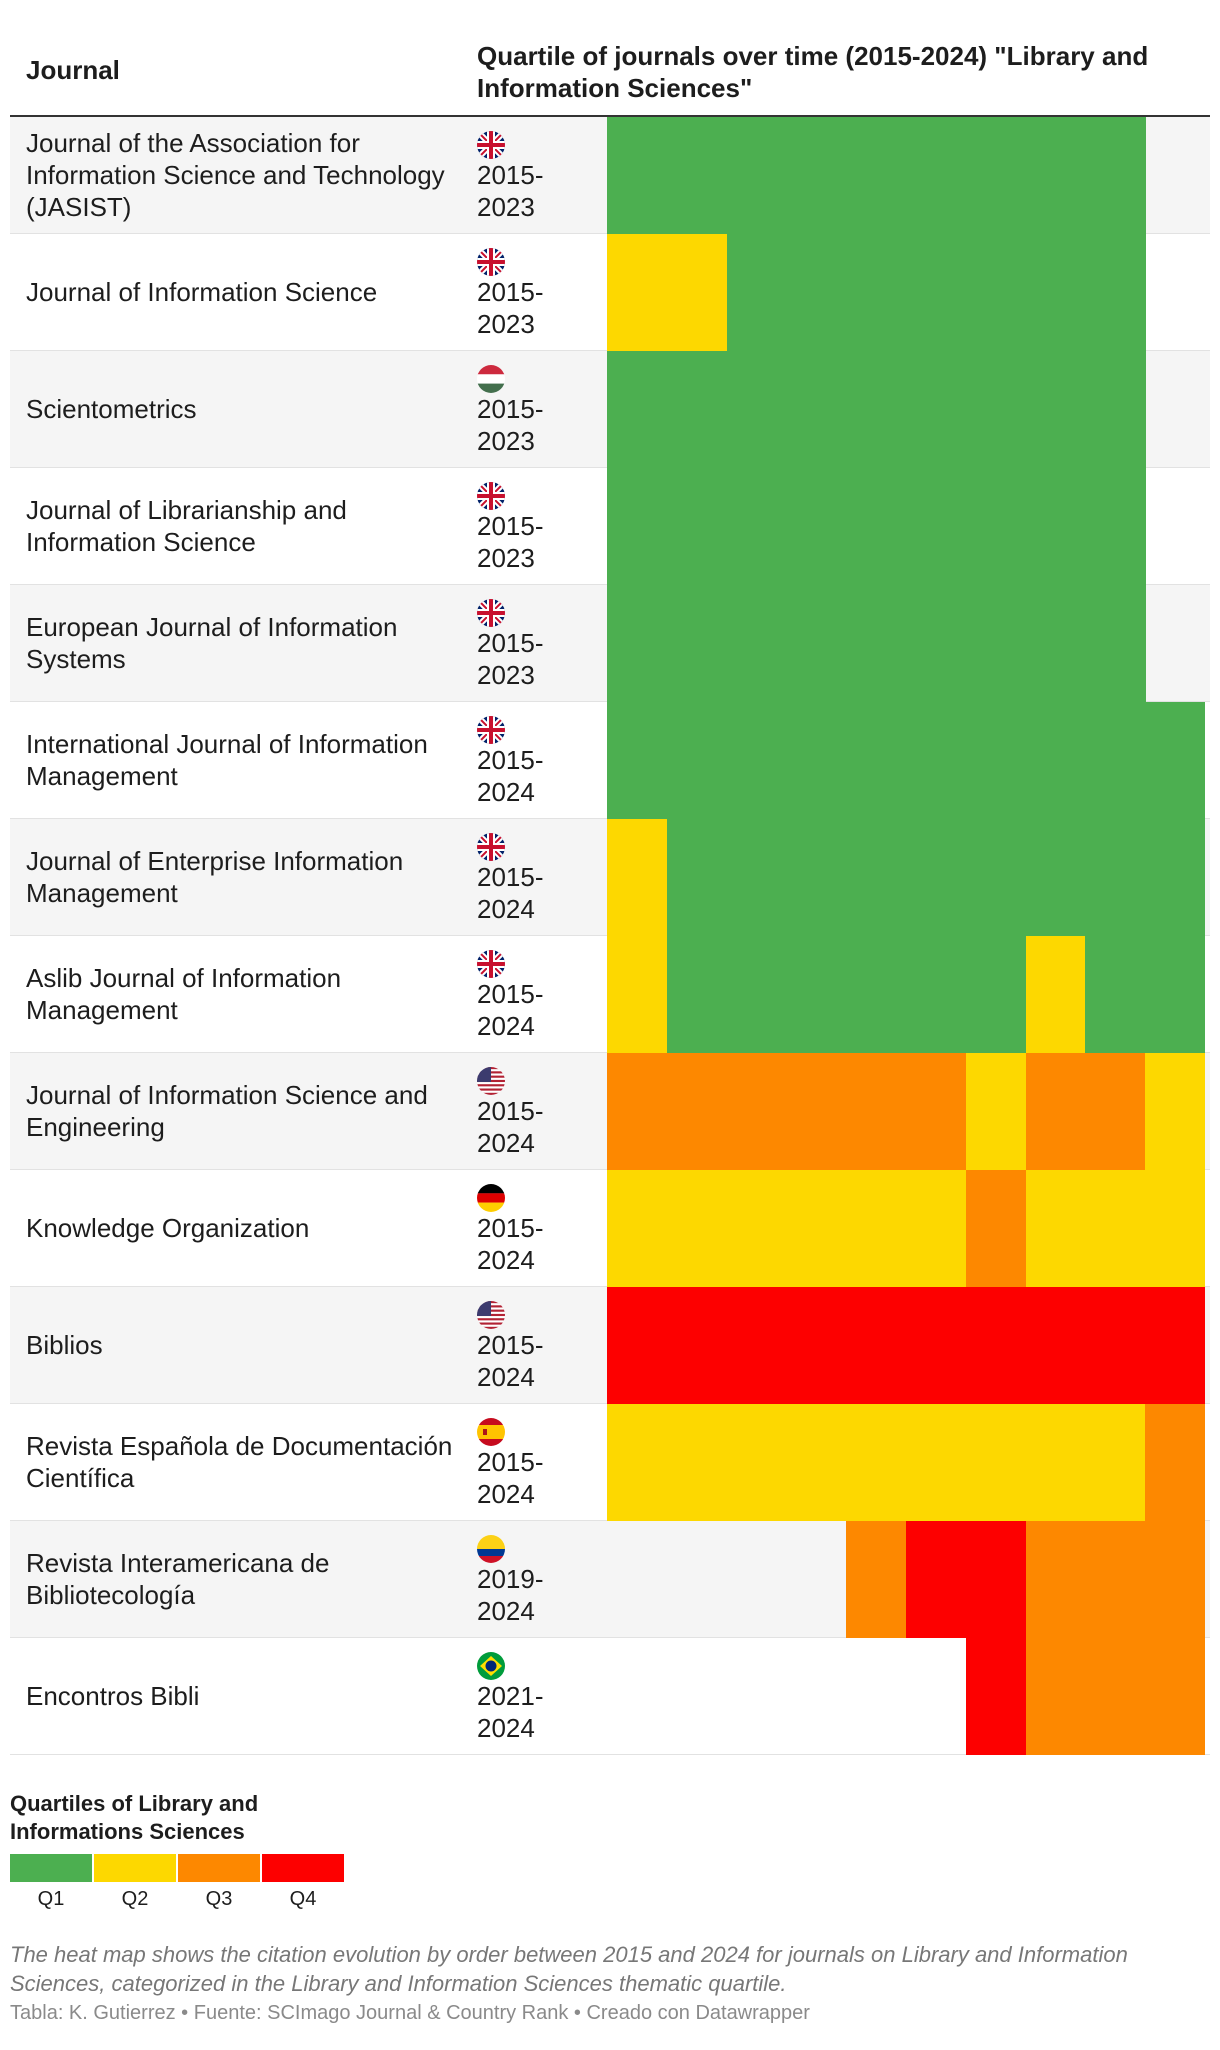  Describe the element at coordinates (135, 1868) in the screenshot. I see `legend-swatch-q2` at that location.